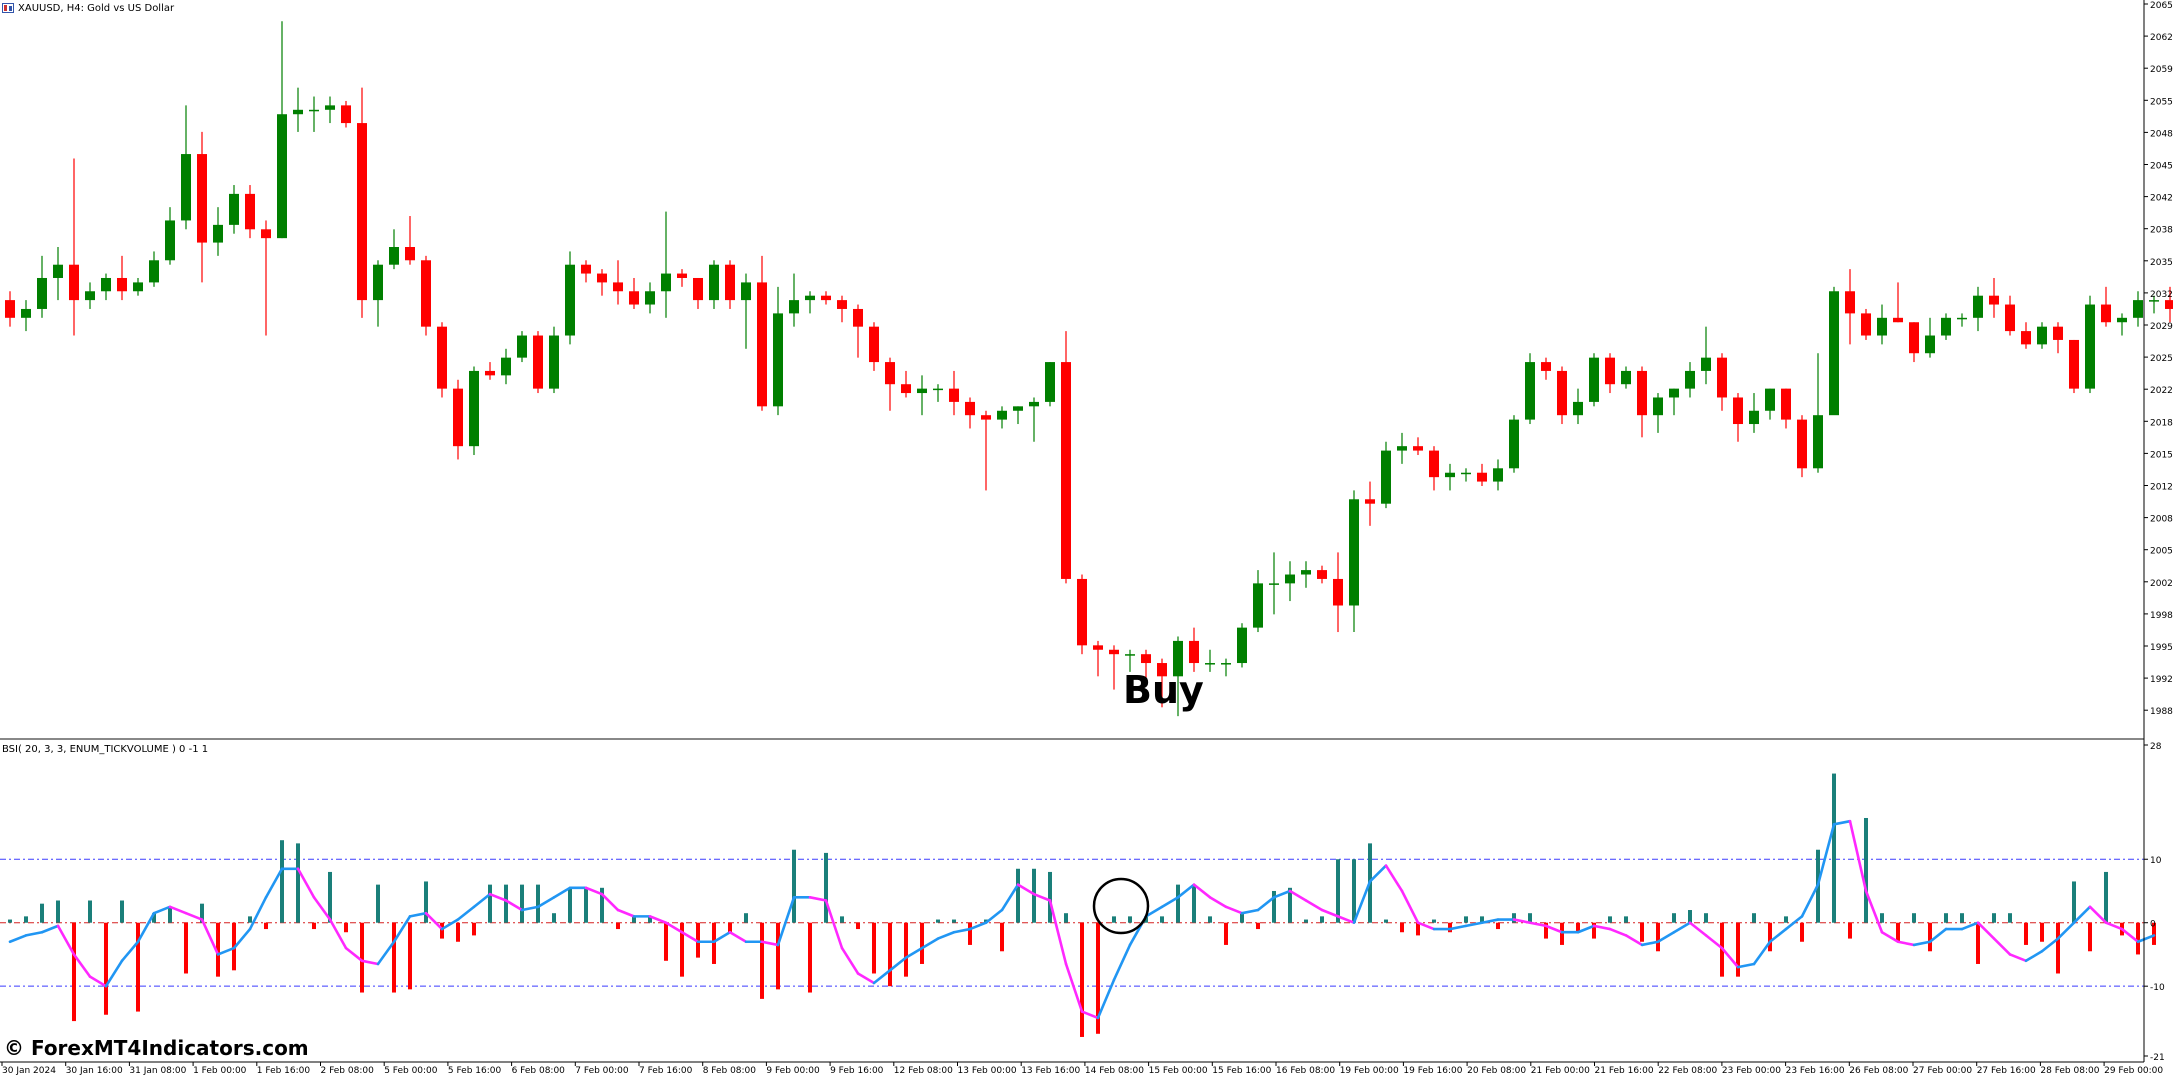 This screenshot has height=1075, width=2173. Describe the element at coordinates (1432, 1070) in the screenshot. I see `time-axis-label: 19 Feb 16:00` at that location.